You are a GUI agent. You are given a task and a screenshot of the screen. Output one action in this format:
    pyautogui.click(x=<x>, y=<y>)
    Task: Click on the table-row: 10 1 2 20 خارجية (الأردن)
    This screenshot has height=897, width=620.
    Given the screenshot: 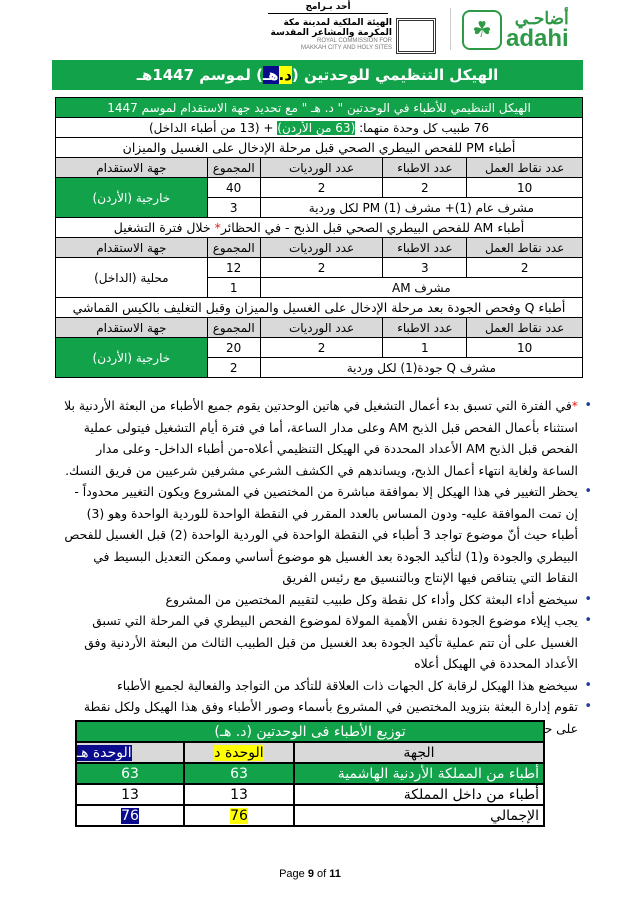 What is the action you would take?
    pyautogui.click(x=319, y=357)
    